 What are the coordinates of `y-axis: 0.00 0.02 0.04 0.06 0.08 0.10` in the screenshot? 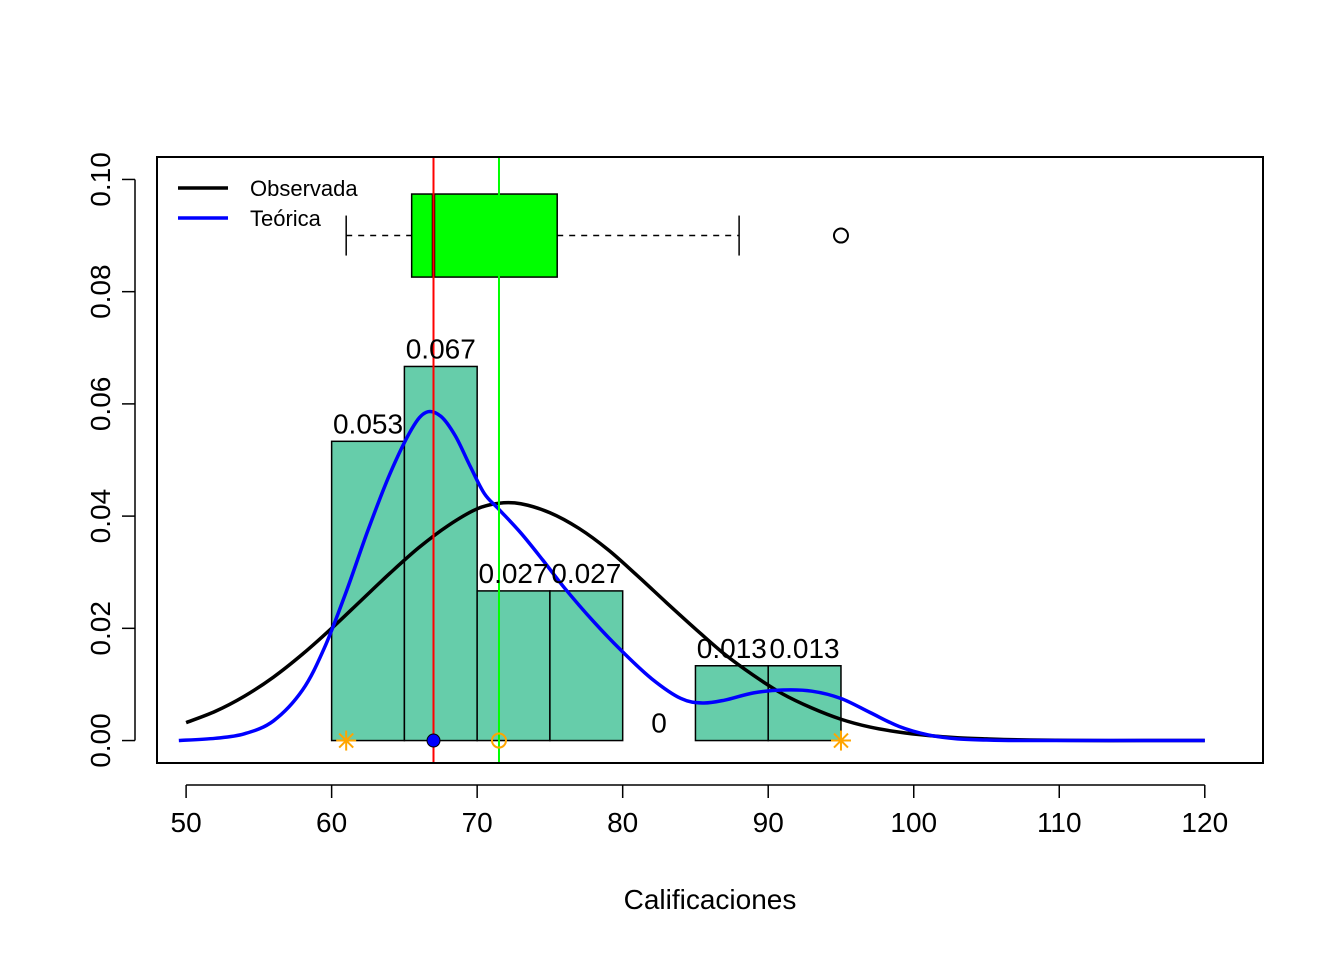 It's located at (110, 460).